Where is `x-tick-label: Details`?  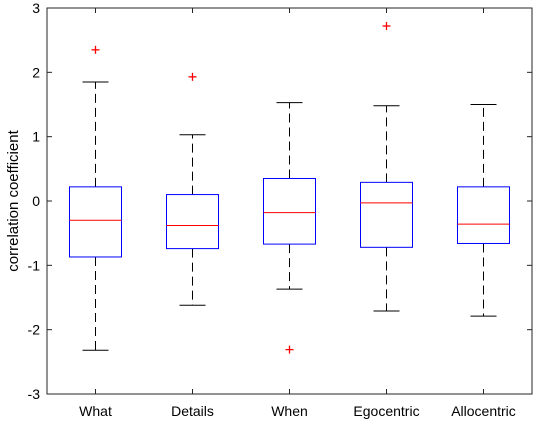
x-tick-label: Details is located at coordinates (192, 411).